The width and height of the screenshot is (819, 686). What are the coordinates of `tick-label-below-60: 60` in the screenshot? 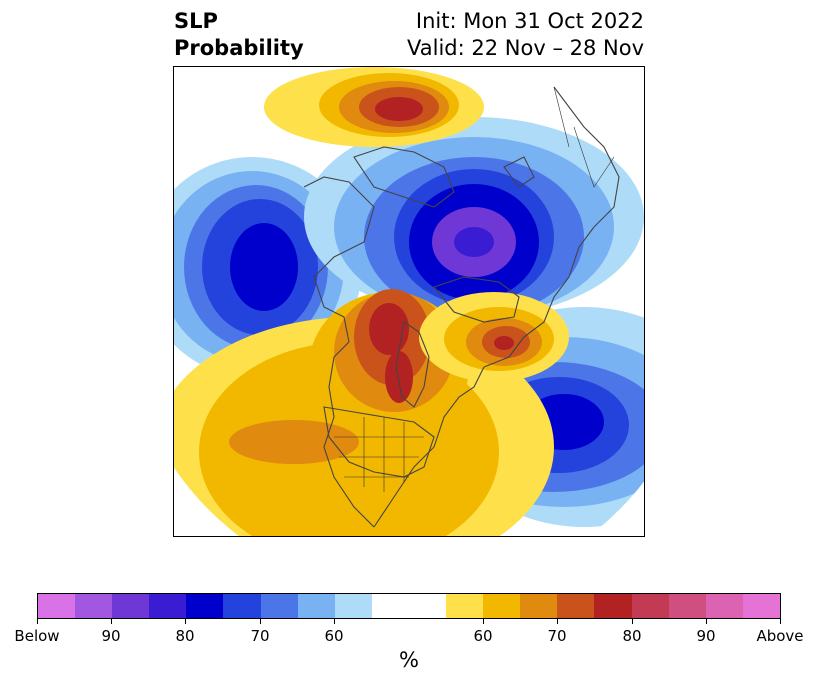 It's located at (334, 636).